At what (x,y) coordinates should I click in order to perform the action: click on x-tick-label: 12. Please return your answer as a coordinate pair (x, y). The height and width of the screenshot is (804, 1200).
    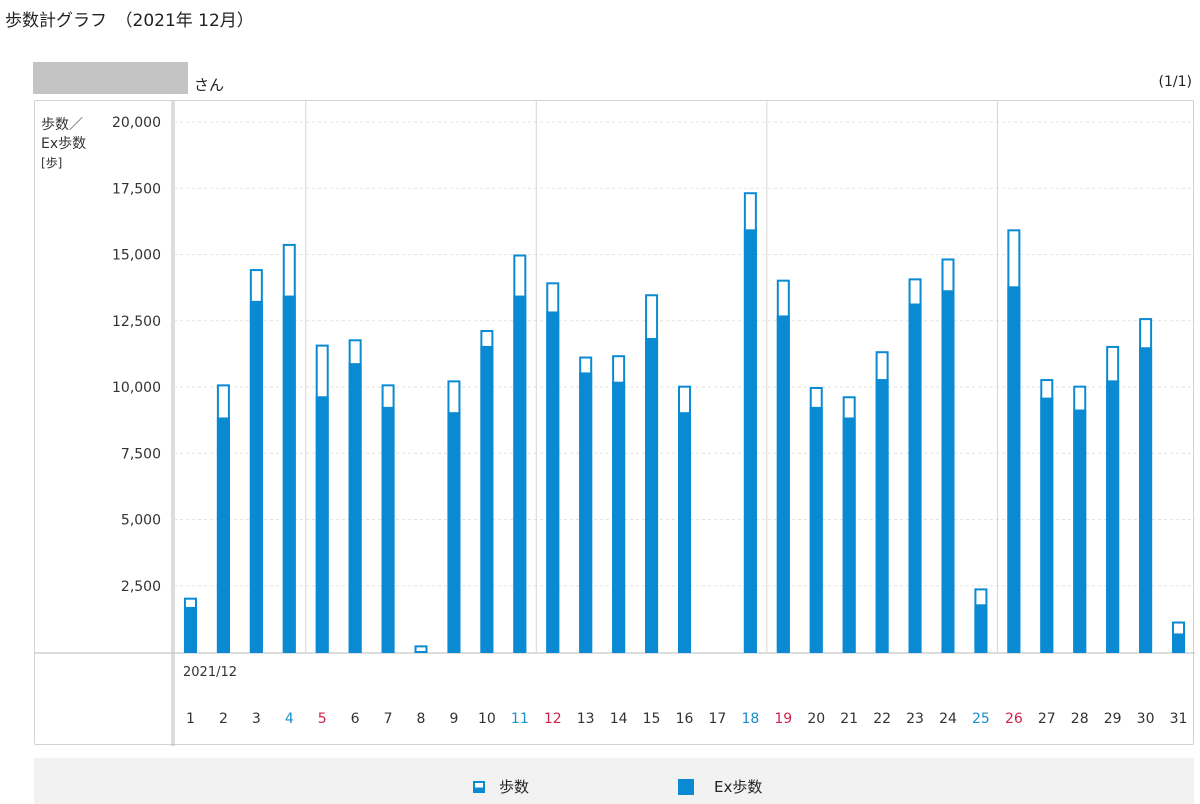
    Looking at the image, I should click on (553, 719).